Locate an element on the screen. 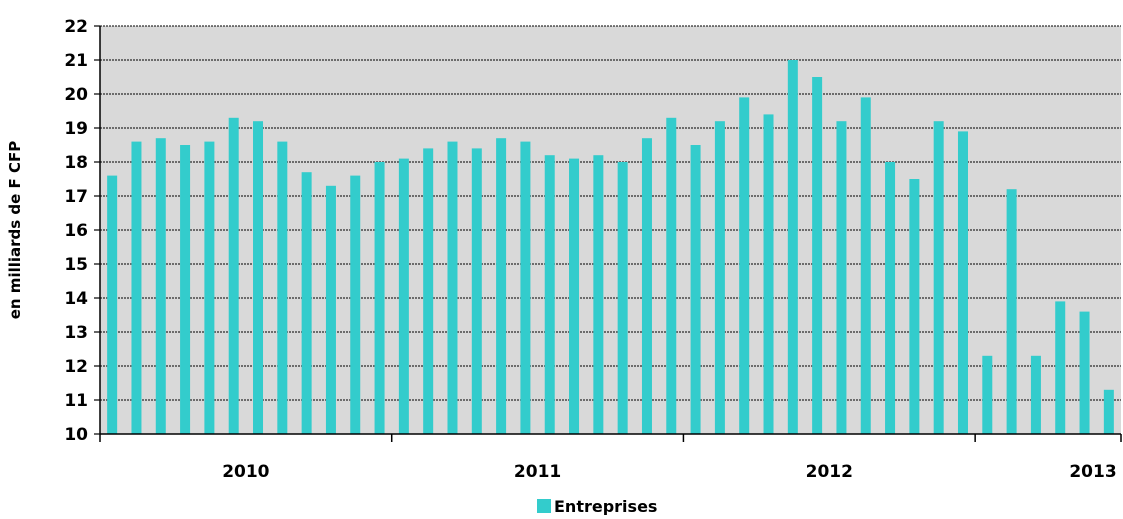 Image resolution: width=1123 pixels, height=519 pixels. x-group-label: 2010 is located at coordinates (245, 472).